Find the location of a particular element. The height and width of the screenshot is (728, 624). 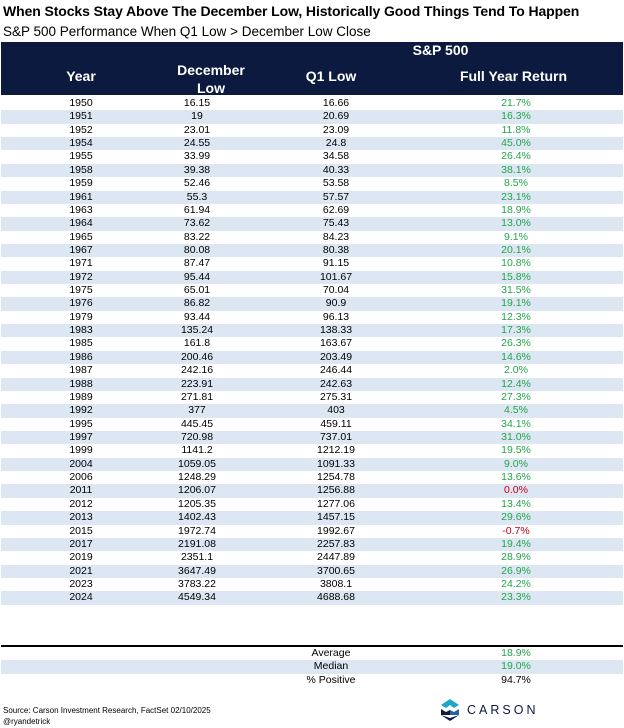

year-cell: 1976 is located at coordinates (81, 303).